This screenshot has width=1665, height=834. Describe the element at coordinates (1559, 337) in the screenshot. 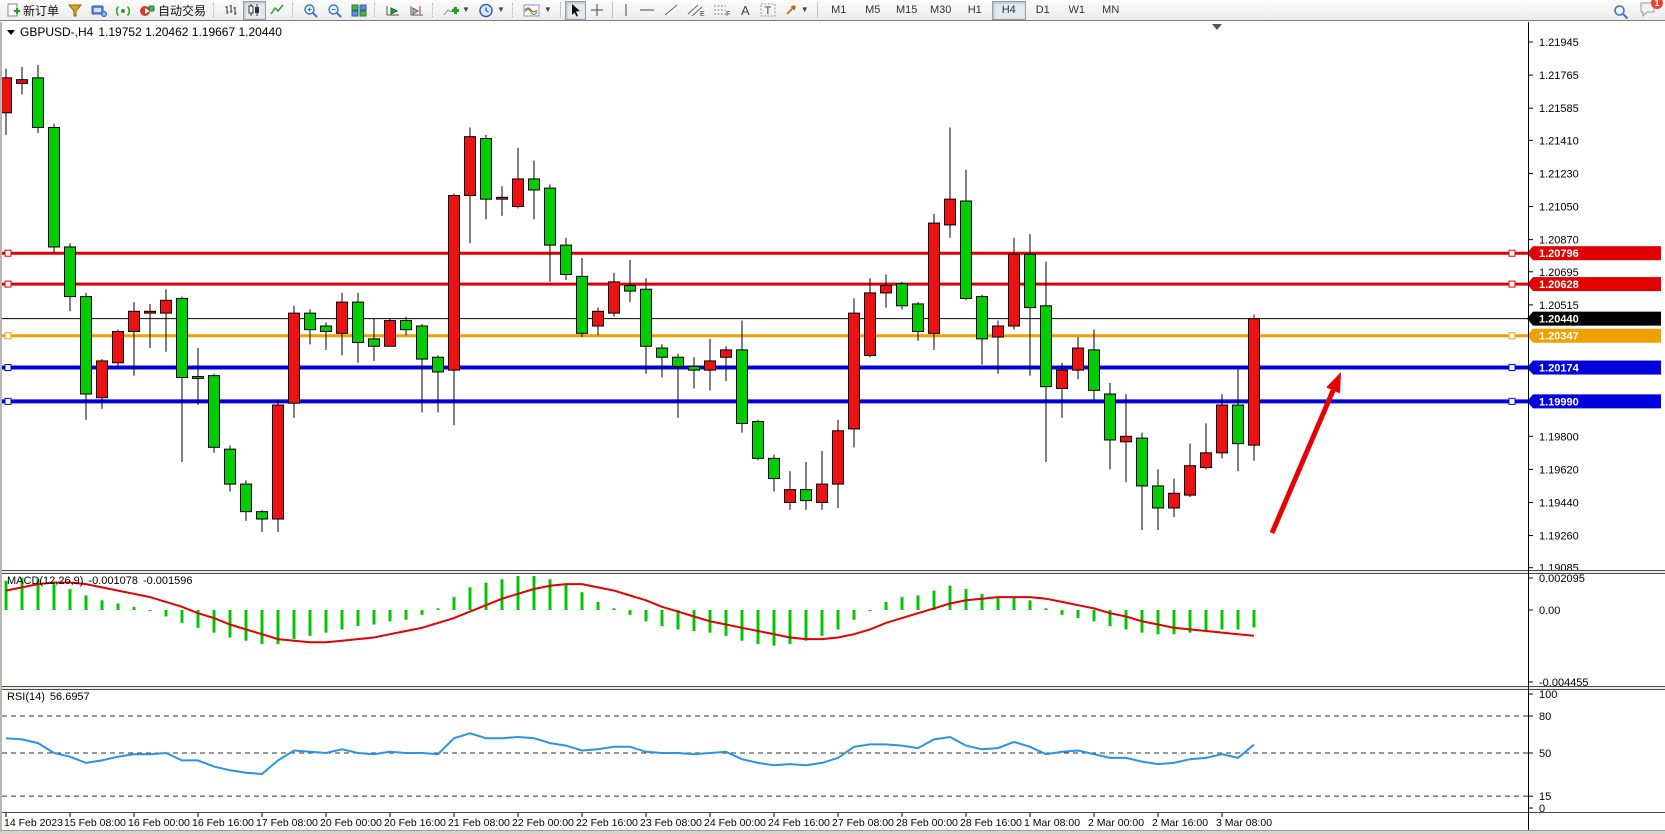

I see `price-level-label: 1.20347` at that location.